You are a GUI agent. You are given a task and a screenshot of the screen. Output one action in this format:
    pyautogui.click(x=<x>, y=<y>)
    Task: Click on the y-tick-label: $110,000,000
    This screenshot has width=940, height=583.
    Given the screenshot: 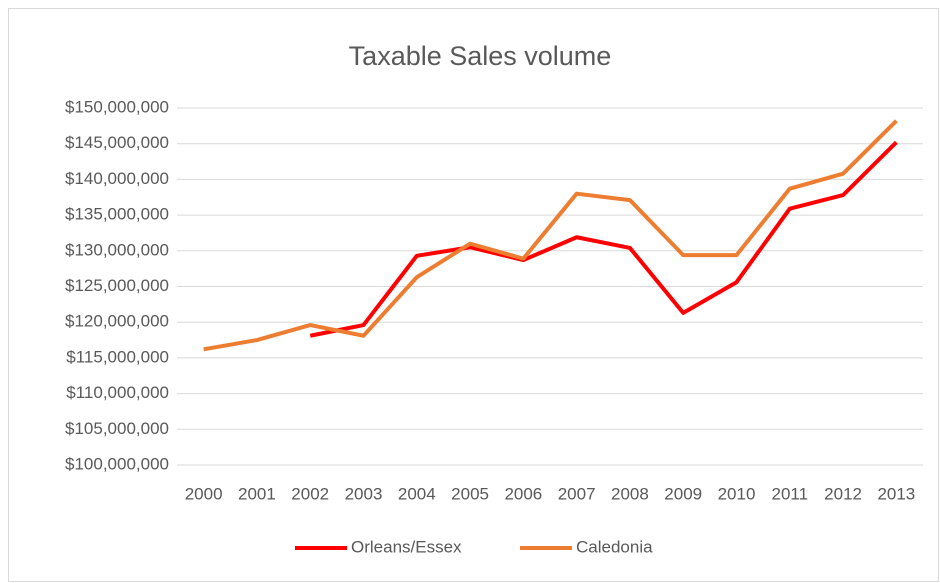 What is the action you would take?
    pyautogui.click(x=117, y=392)
    